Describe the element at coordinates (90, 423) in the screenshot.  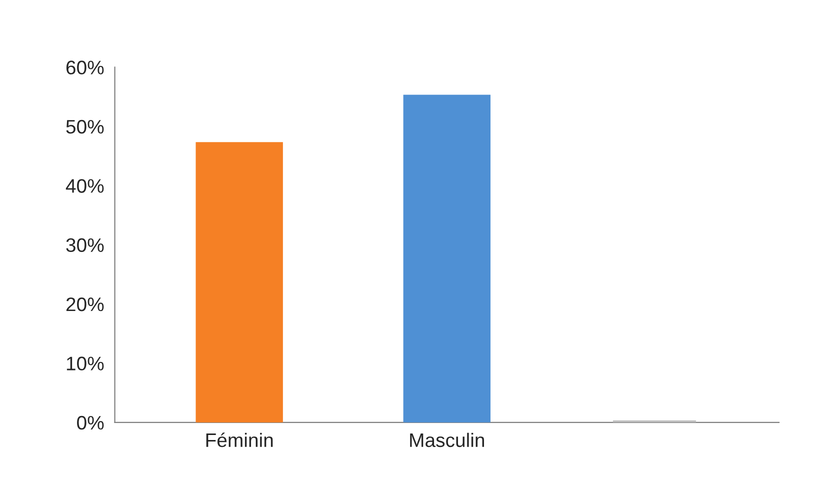
I see `y-tick-label: 0%` at that location.